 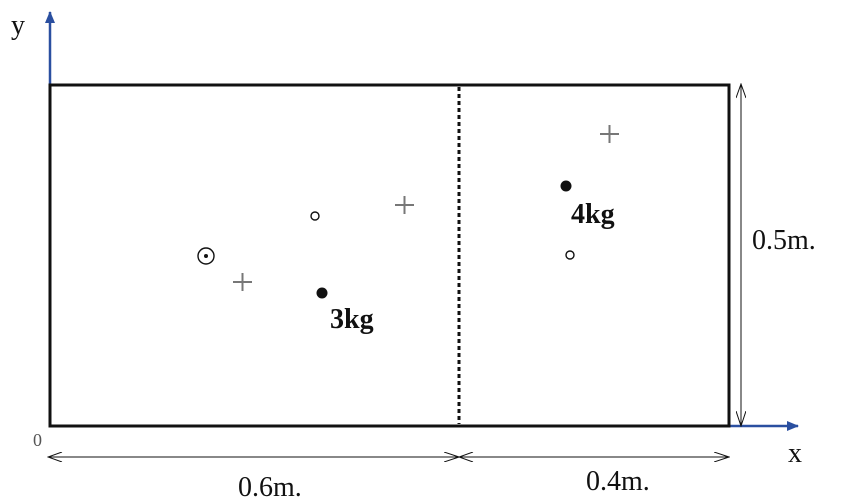 What do you see at coordinates (570, 255) in the screenshot?
I see `right-small-point` at bounding box center [570, 255].